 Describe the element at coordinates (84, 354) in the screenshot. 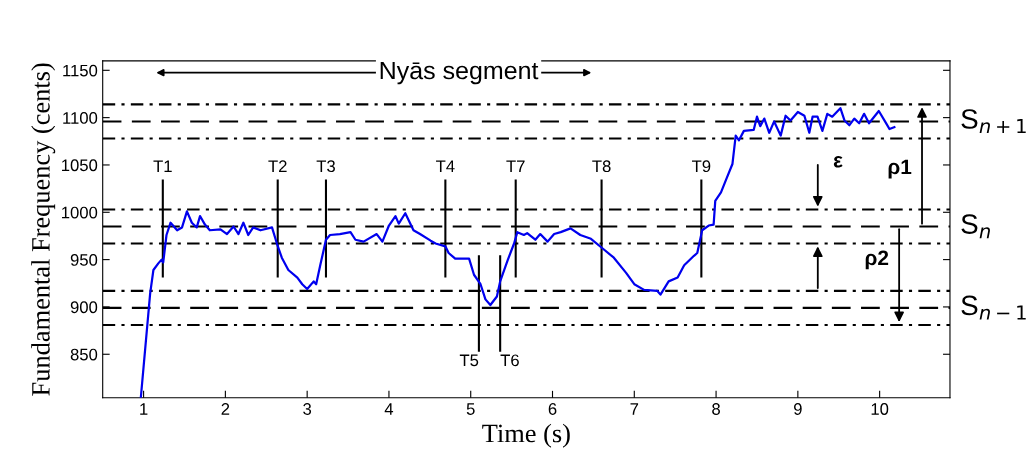

I see `y-tick-label: 850` at that location.